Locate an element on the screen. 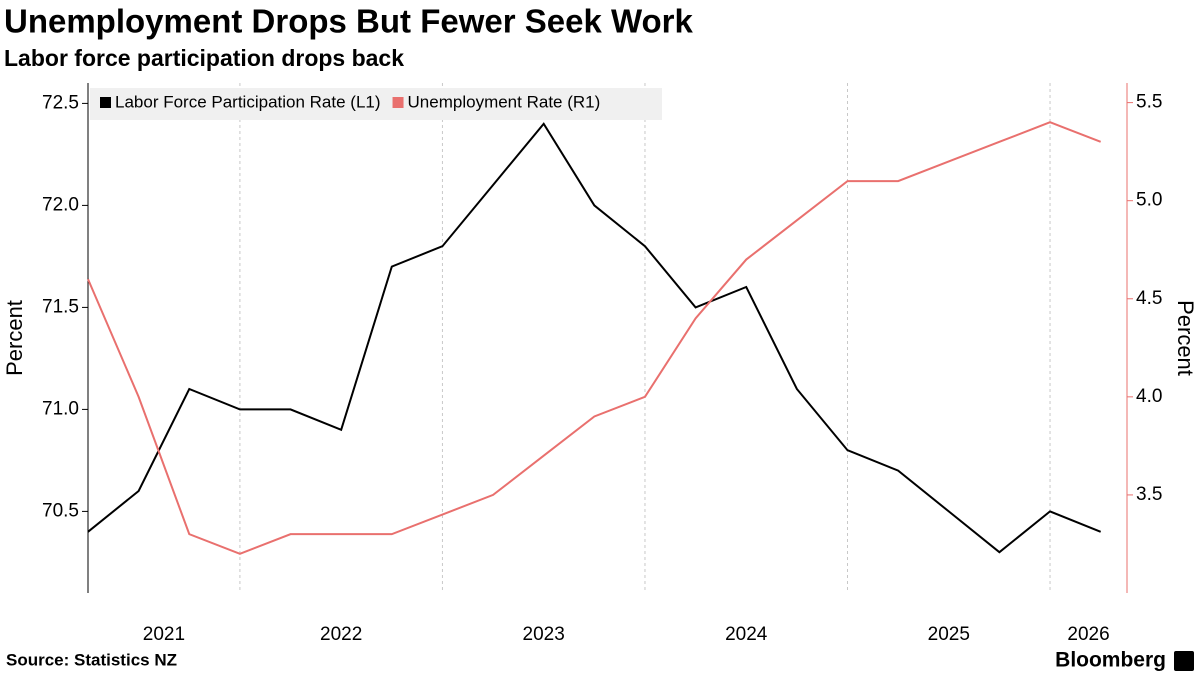  x-tick-label: 2025 is located at coordinates (949, 634).